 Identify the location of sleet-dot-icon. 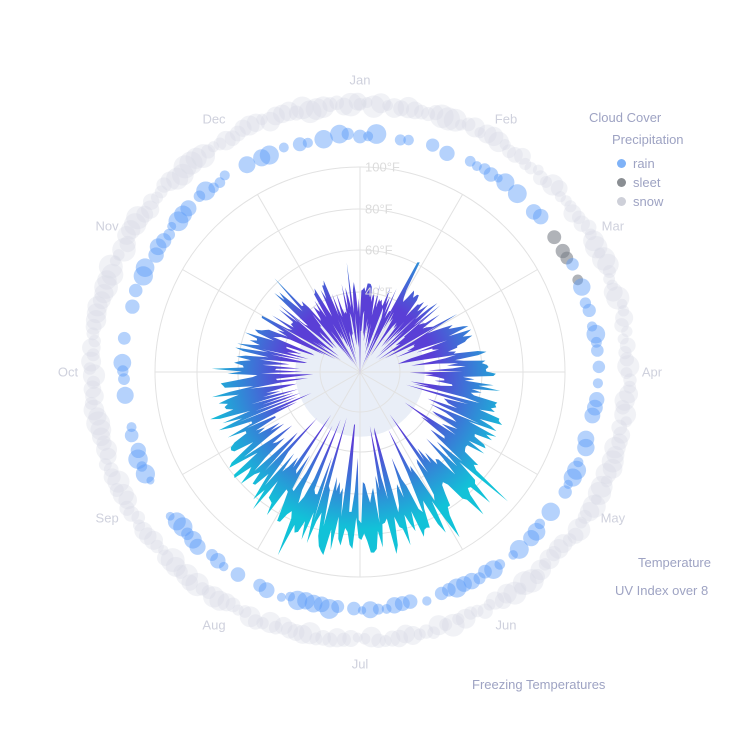
(621, 182).